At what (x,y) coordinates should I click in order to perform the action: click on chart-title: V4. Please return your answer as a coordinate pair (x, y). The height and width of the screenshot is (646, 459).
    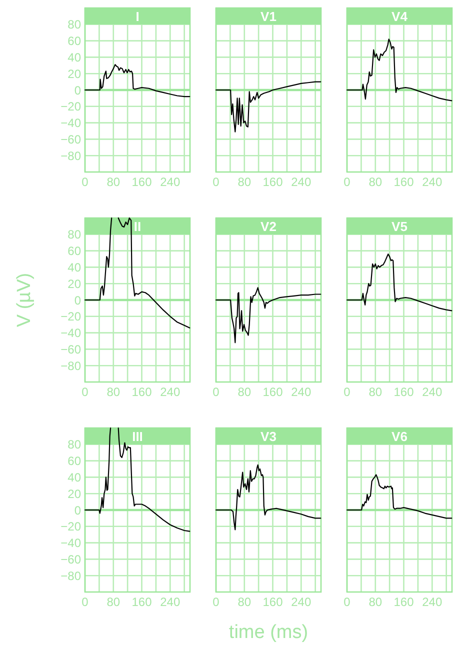
    Looking at the image, I should click on (400, 16).